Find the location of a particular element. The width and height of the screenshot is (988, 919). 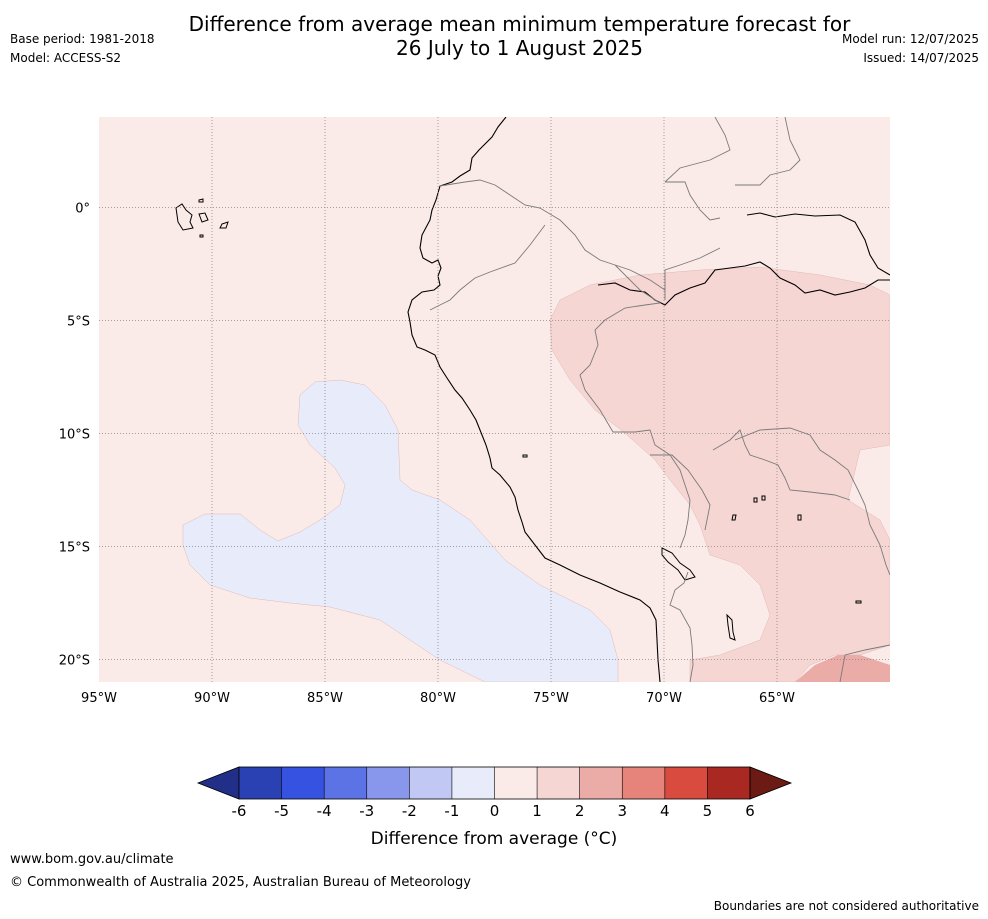

longitude-label: 80°W is located at coordinates (438, 698).